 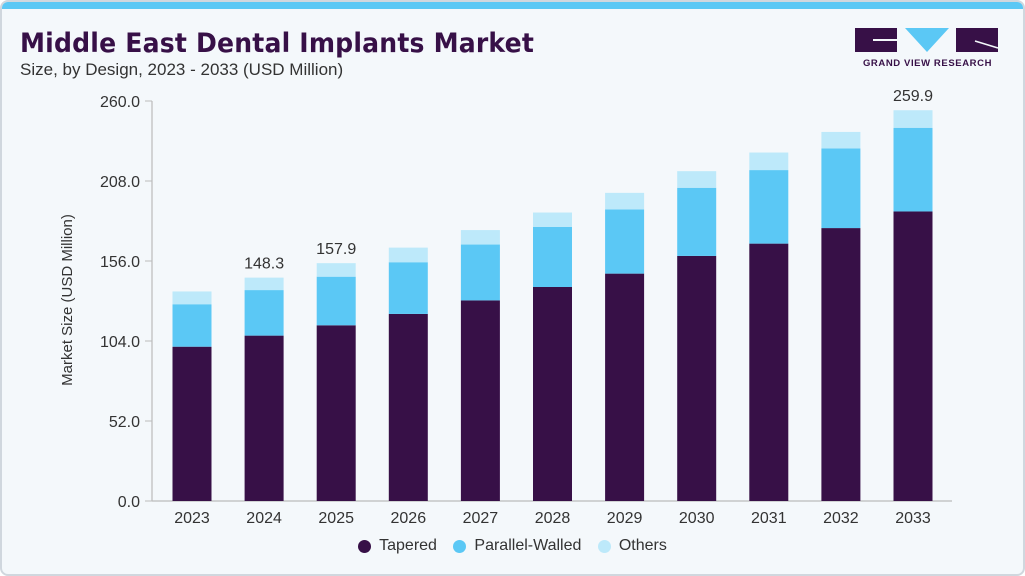 What do you see at coordinates (927, 63) in the screenshot?
I see `logo-text: GRAND VIEW RESEARCH` at bounding box center [927, 63].